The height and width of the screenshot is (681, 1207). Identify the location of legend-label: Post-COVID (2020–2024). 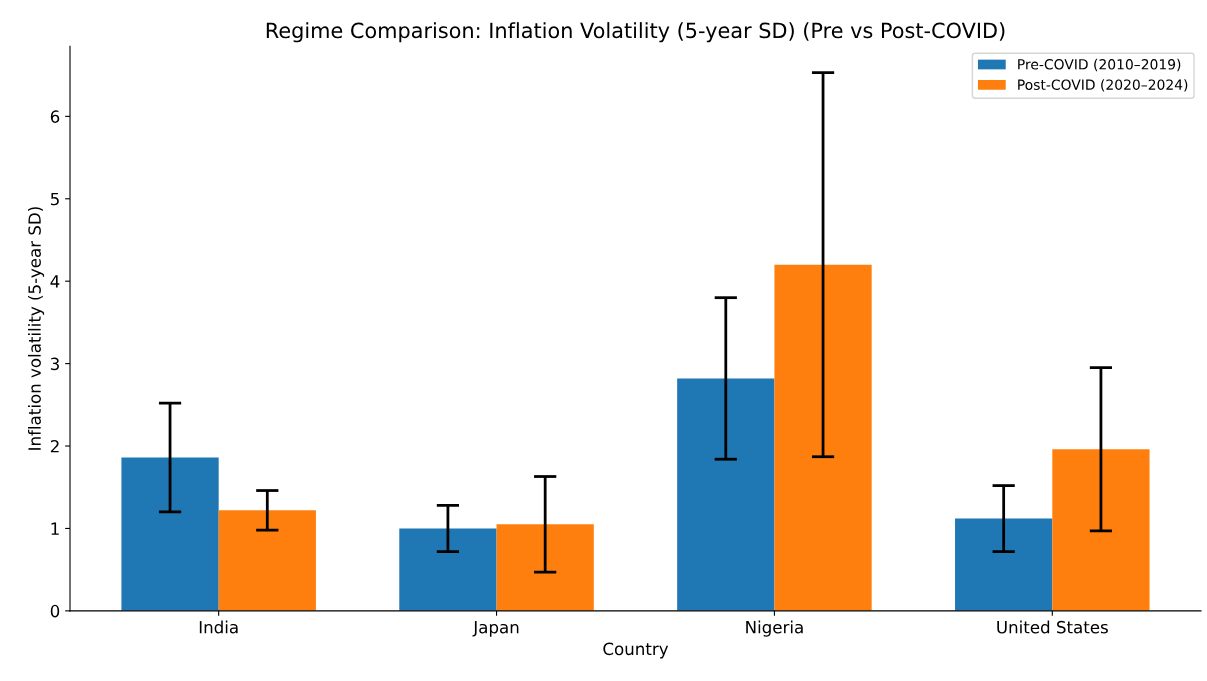
(1103, 85).